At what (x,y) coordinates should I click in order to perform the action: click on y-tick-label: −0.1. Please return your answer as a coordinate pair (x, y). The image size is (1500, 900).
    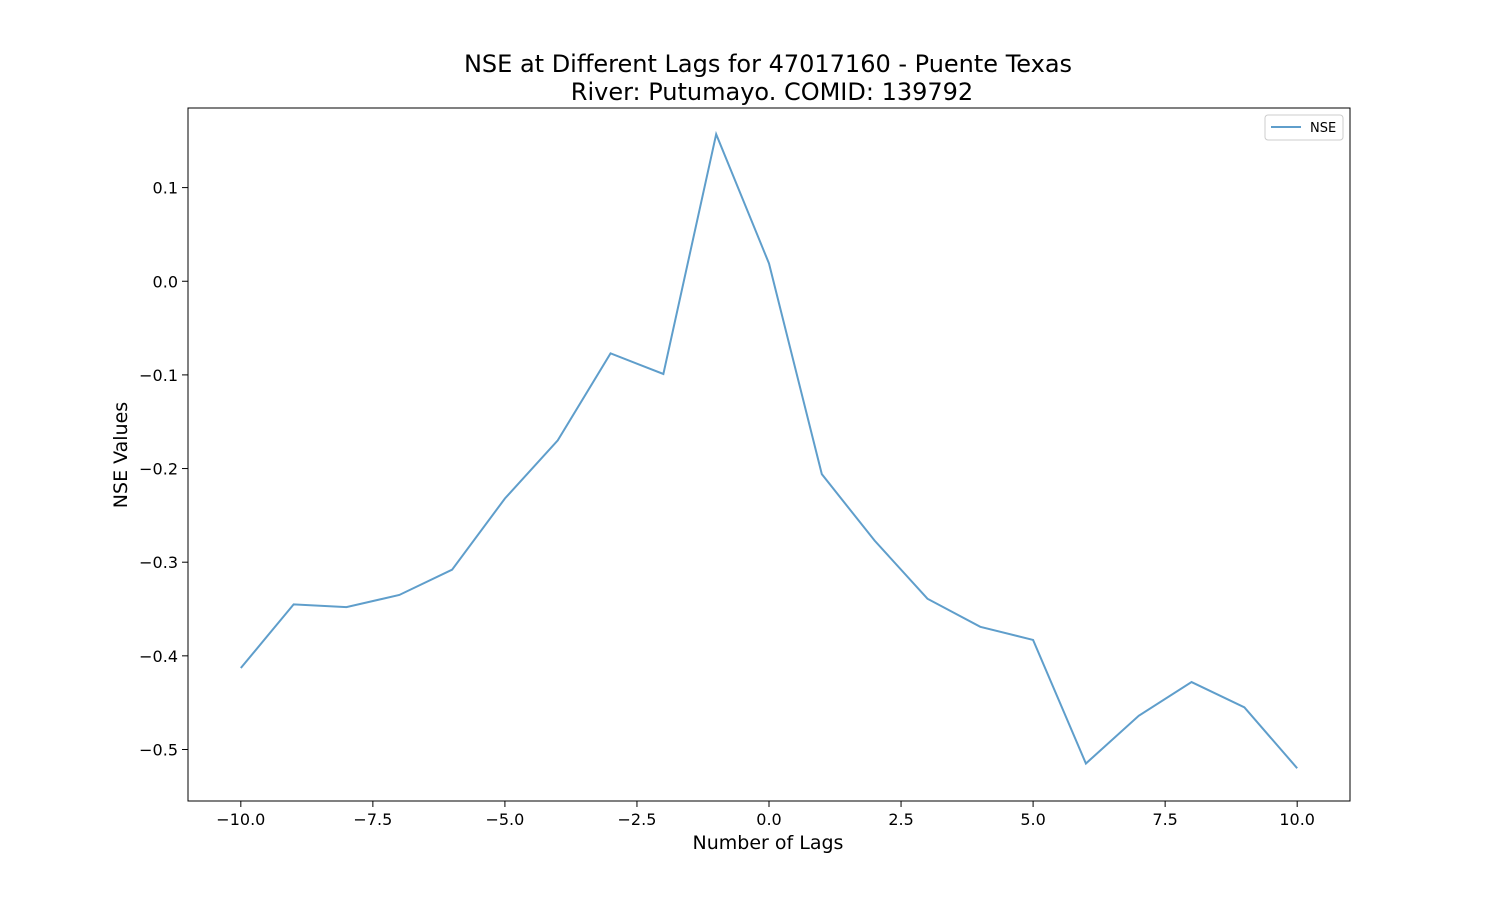
    Looking at the image, I should click on (158, 375).